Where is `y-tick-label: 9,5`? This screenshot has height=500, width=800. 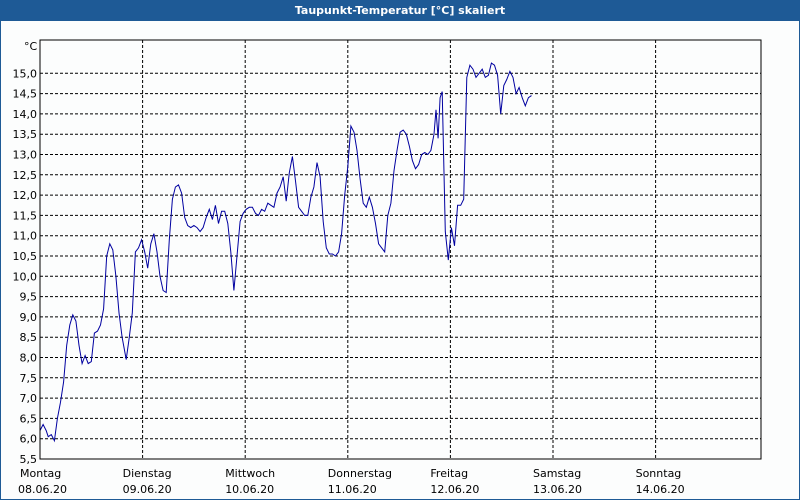 y-tick-label: 9,5 is located at coordinates (29, 297).